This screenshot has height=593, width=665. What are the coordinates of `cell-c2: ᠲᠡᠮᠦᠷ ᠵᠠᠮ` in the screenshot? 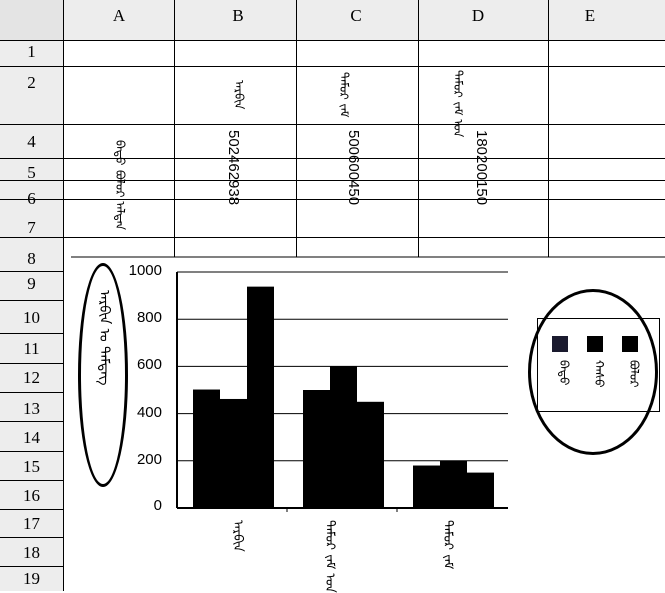 It's located at (344, 95).